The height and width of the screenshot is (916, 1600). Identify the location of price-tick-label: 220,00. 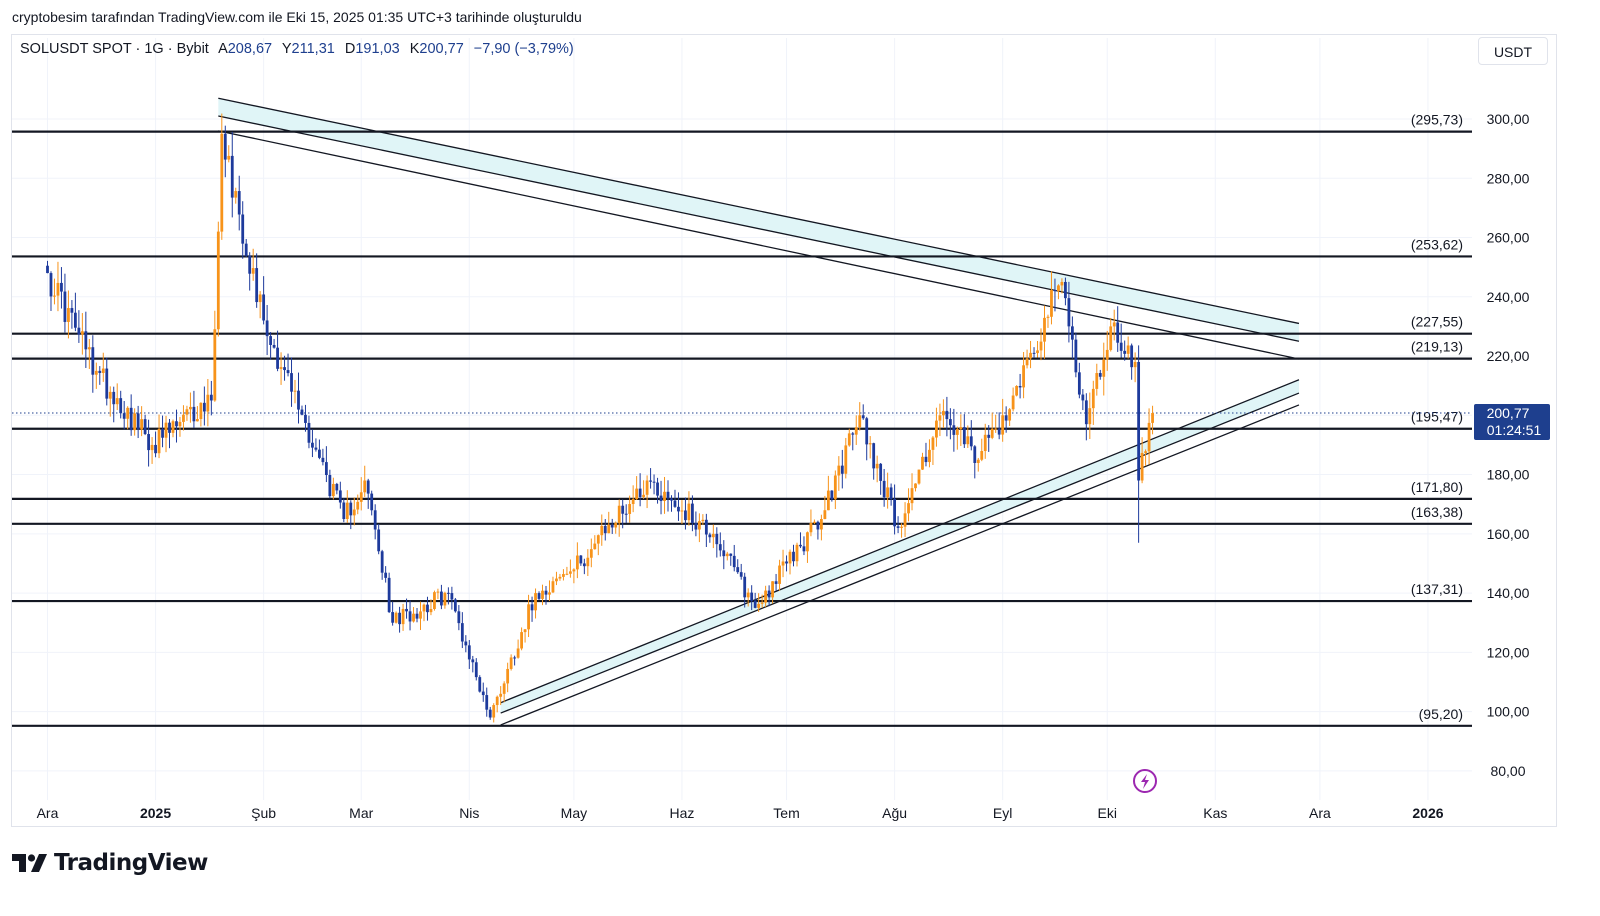
(1508, 356).